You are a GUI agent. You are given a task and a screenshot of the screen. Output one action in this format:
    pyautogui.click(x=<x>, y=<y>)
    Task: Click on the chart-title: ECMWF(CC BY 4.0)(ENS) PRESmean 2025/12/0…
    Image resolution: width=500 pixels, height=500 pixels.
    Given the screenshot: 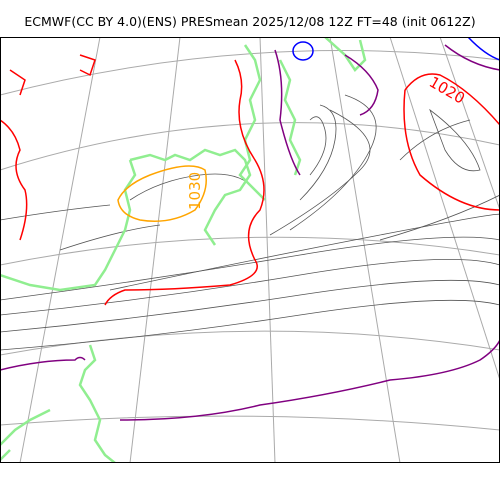 What is the action you would take?
    pyautogui.click(x=250, y=21)
    